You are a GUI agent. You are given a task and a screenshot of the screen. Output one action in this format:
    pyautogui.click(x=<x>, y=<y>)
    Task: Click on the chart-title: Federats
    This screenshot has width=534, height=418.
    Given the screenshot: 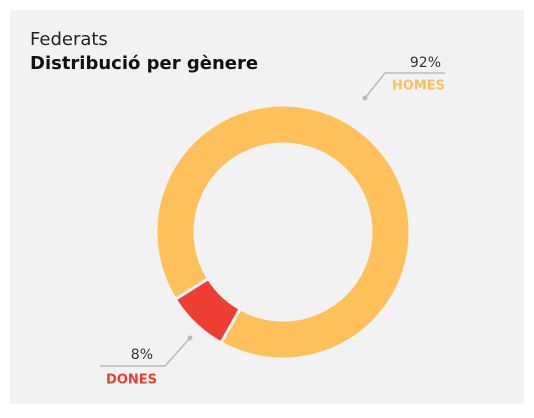 What is the action you would take?
    pyautogui.click(x=69, y=39)
    